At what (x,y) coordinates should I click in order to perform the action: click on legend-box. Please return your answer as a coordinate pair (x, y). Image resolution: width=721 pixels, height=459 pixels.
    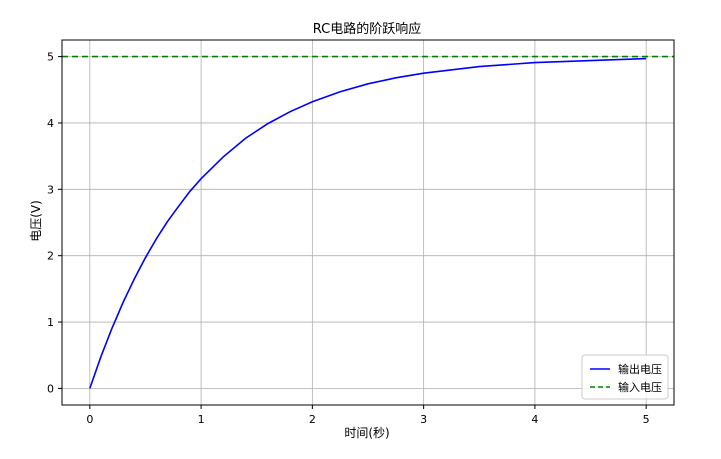
    Looking at the image, I should click on (625, 377).